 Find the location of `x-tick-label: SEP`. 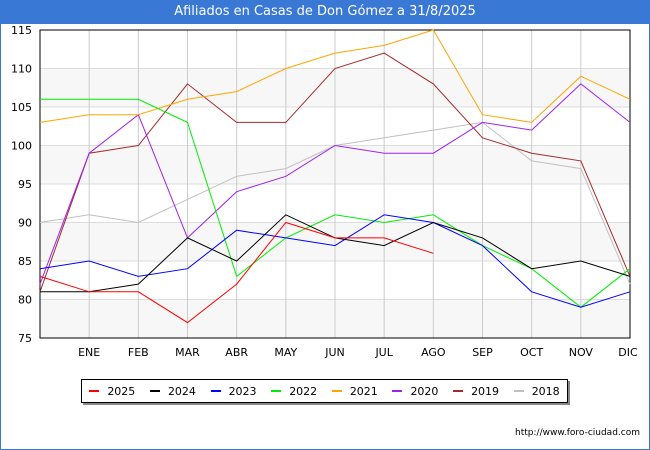

x-tick-label: SEP is located at coordinates (482, 352).